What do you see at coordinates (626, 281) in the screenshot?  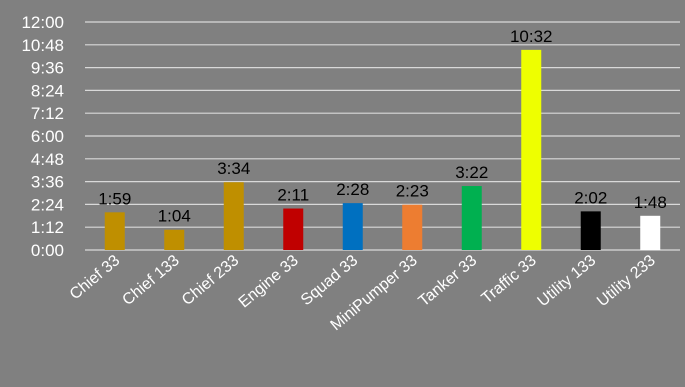 I see `x-tick-label: Utility 233` at bounding box center [626, 281].